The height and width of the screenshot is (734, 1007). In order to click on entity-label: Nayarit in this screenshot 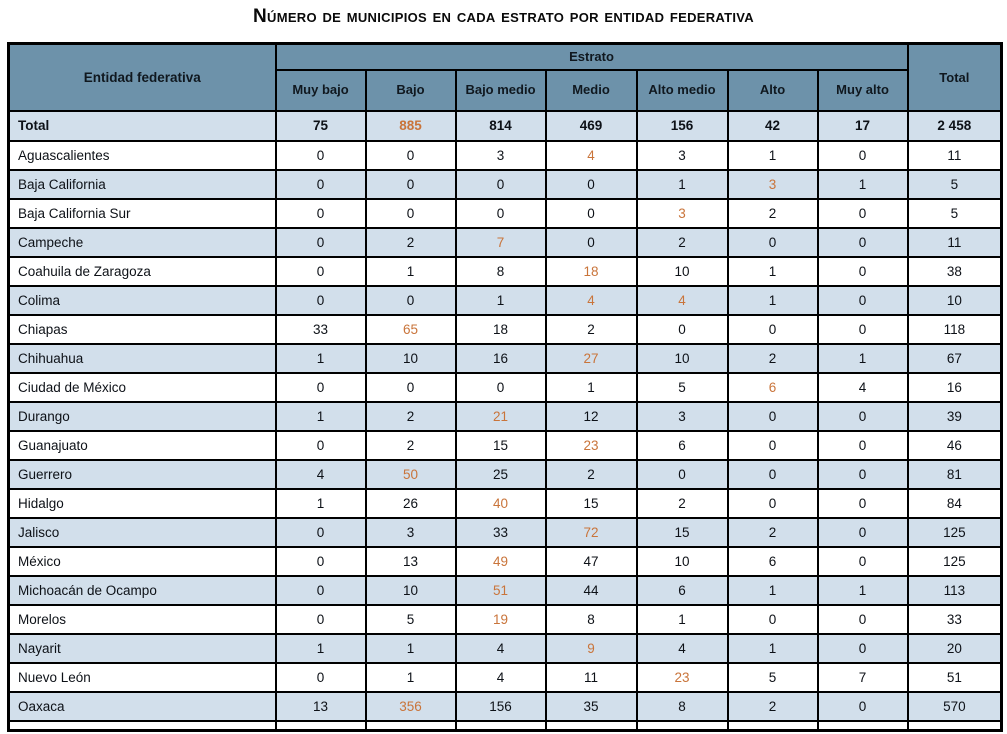, I will do `click(142, 648)`.